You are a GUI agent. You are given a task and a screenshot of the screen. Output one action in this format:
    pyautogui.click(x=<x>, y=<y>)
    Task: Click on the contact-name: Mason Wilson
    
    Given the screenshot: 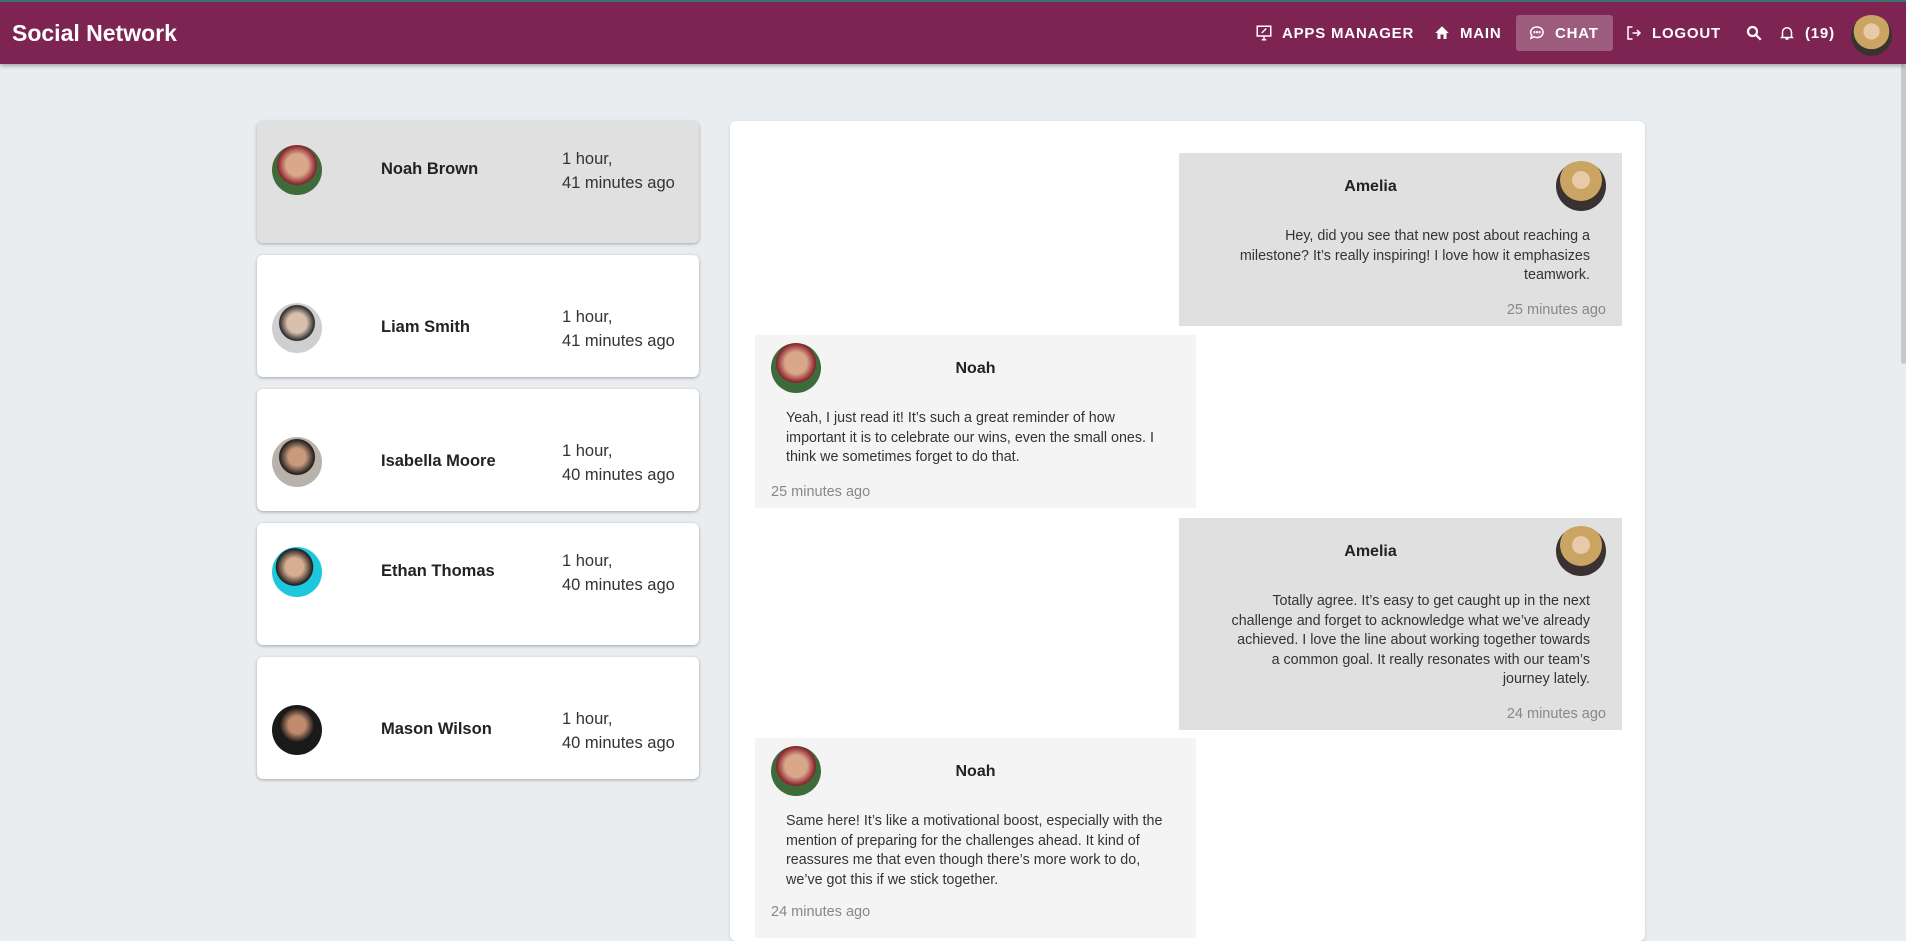 What is the action you would take?
    pyautogui.click(x=436, y=729)
    